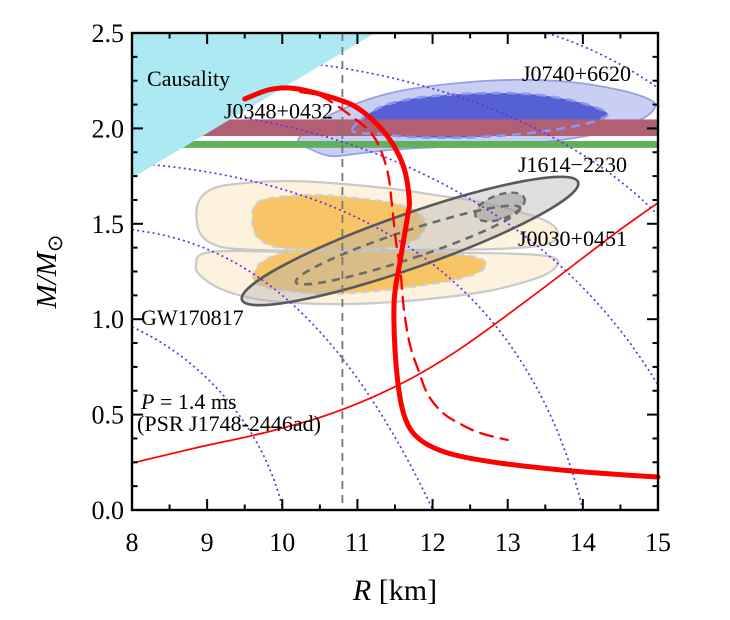  I want to click on j0030-small-ellipse, so click(500, 207).